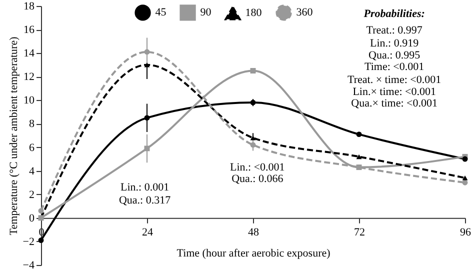 This screenshot has width=474, height=274. What do you see at coordinates (148, 232) in the screenshot?
I see `x-tick-label: 24` at bounding box center [148, 232].